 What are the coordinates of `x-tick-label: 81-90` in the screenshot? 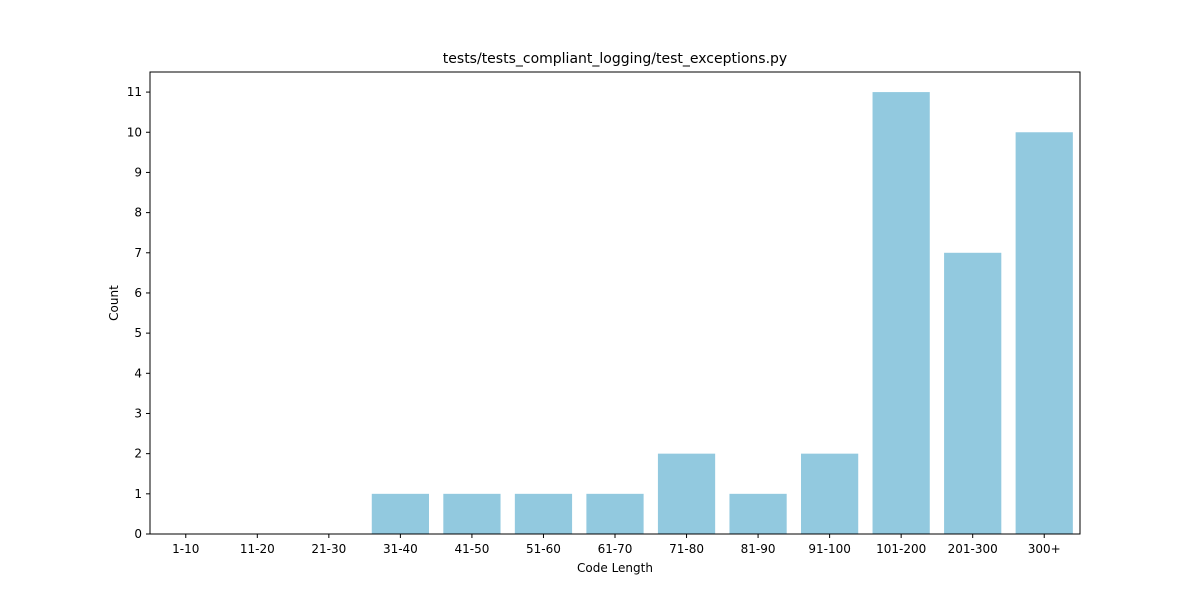 It's located at (758, 549).